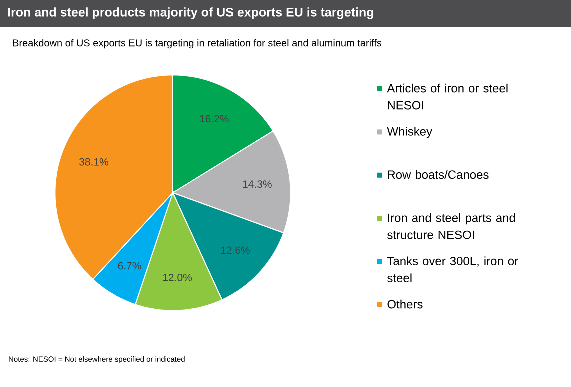 The width and height of the screenshot is (571, 387). I want to click on chart-title: Iron and steel products majority of US exports EU is targeting, so click(191, 14).